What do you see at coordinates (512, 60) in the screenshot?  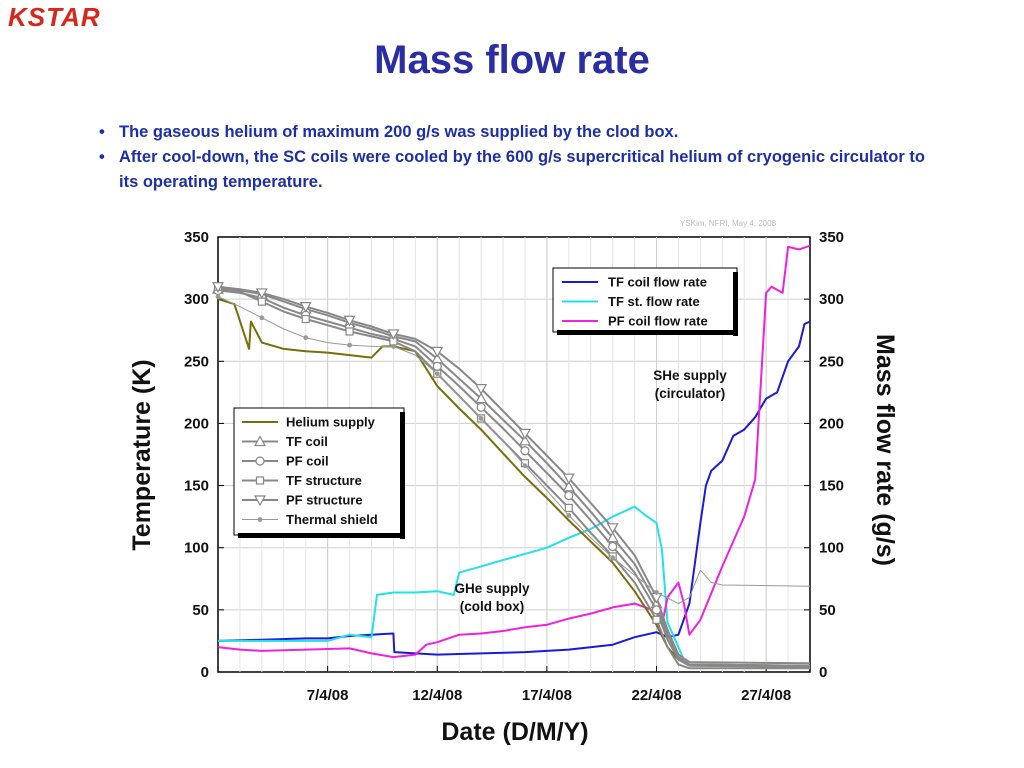 I see `page-title: Mass flow rate` at bounding box center [512, 60].